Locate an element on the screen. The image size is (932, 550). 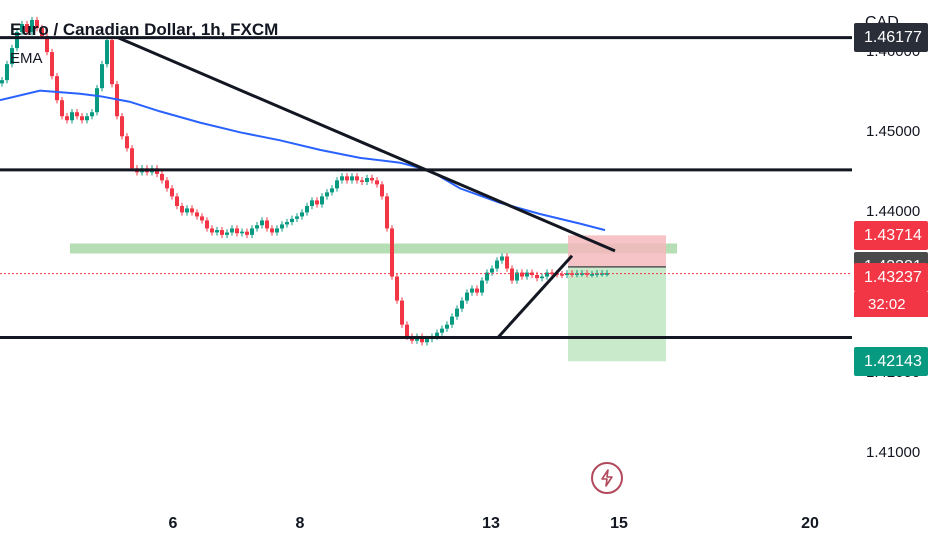
ema-legend: EMA is located at coordinates (26, 58).